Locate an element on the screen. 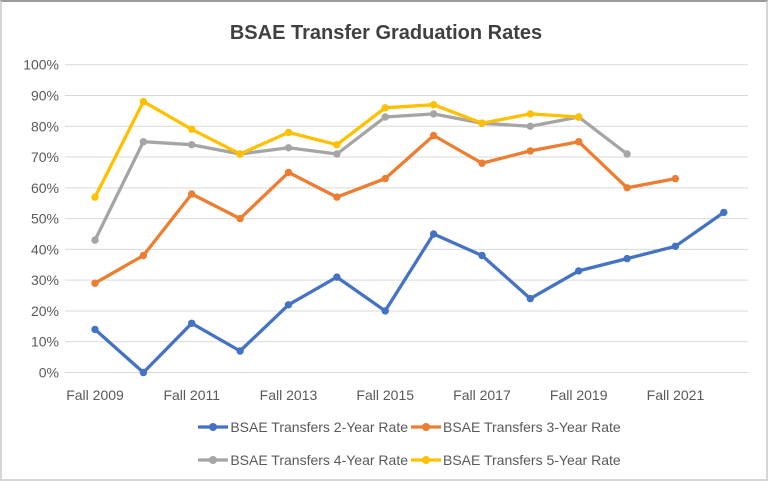 The image size is (768, 481). y-tick-label: 90% is located at coordinates (45, 95).